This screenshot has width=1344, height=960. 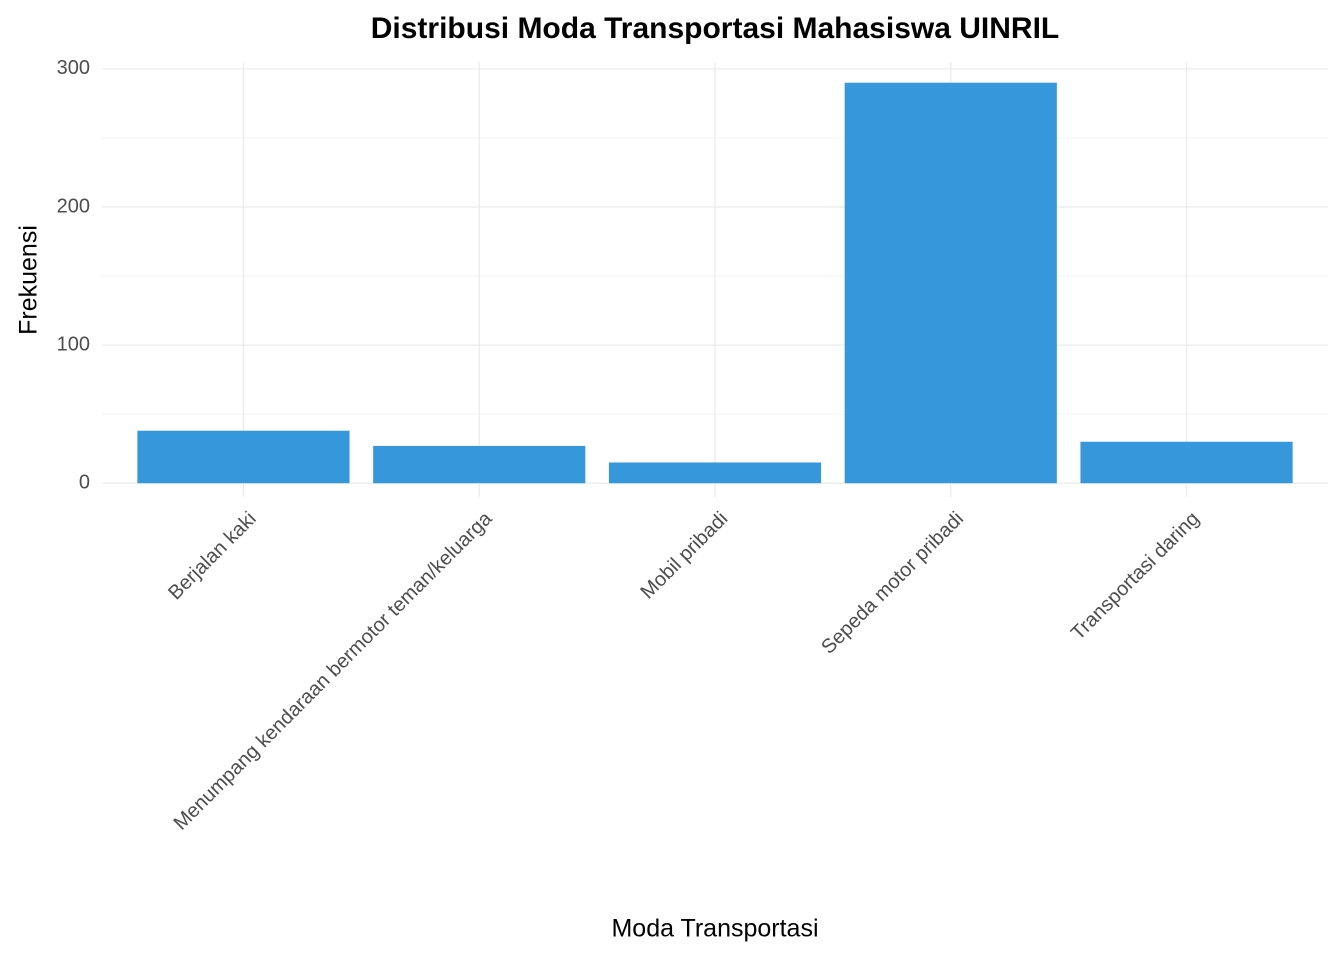 I want to click on x-tick-label: Sepeda motor pribadi, so click(x=892, y=583).